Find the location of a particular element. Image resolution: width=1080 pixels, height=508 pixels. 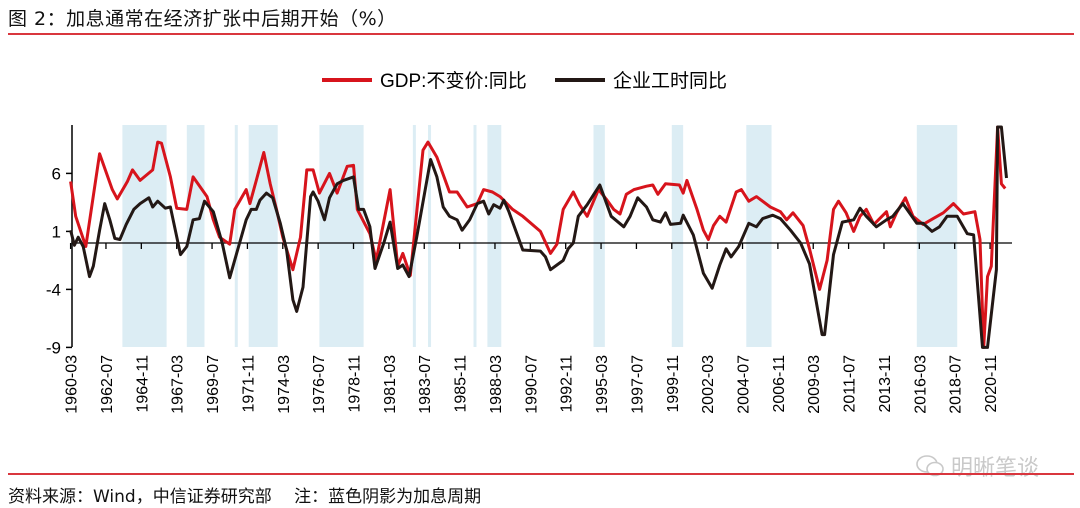

x-tick-label: 1971-11 is located at coordinates (248, 384).